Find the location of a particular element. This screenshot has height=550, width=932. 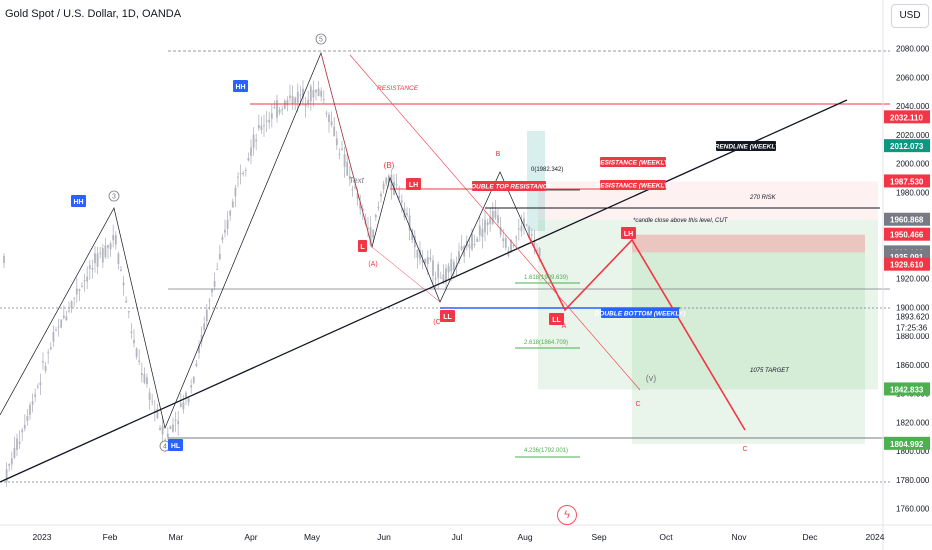

price-tag-label: 1950.466 is located at coordinates (907, 235).